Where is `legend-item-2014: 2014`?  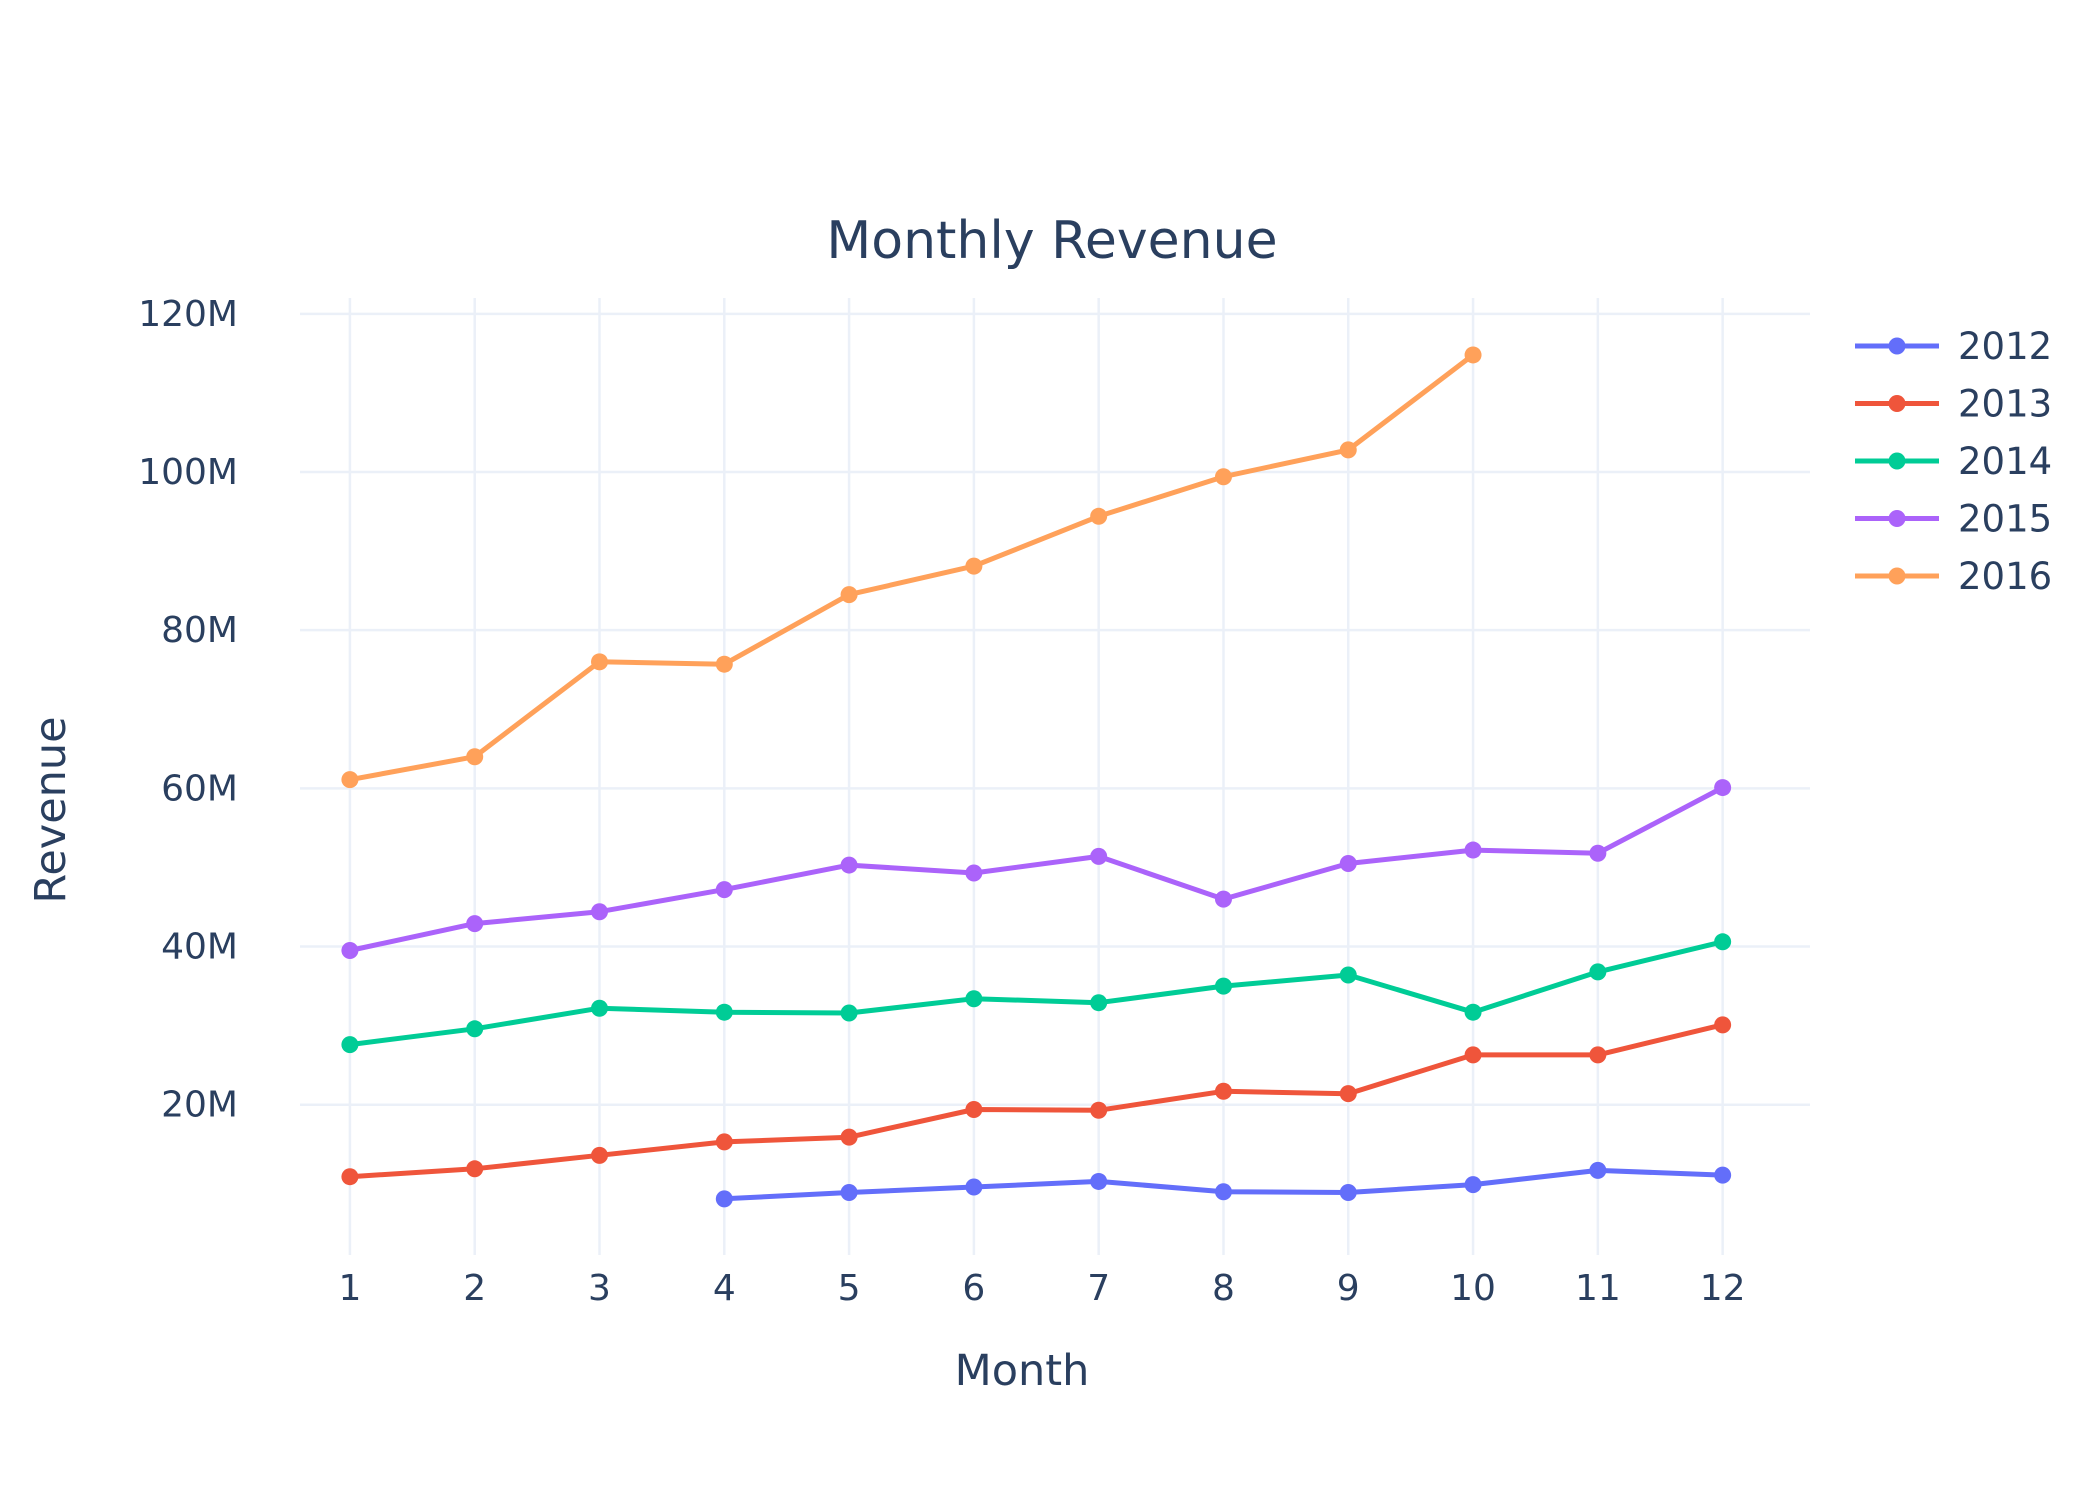 legend-item-2014: 2014 is located at coordinates (1953, 461).